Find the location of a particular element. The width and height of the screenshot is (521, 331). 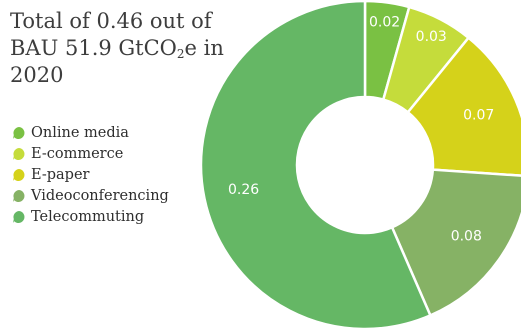

title-line-2-prefix: BAU 51.9 GtCO is located at coordinates (93, 48).